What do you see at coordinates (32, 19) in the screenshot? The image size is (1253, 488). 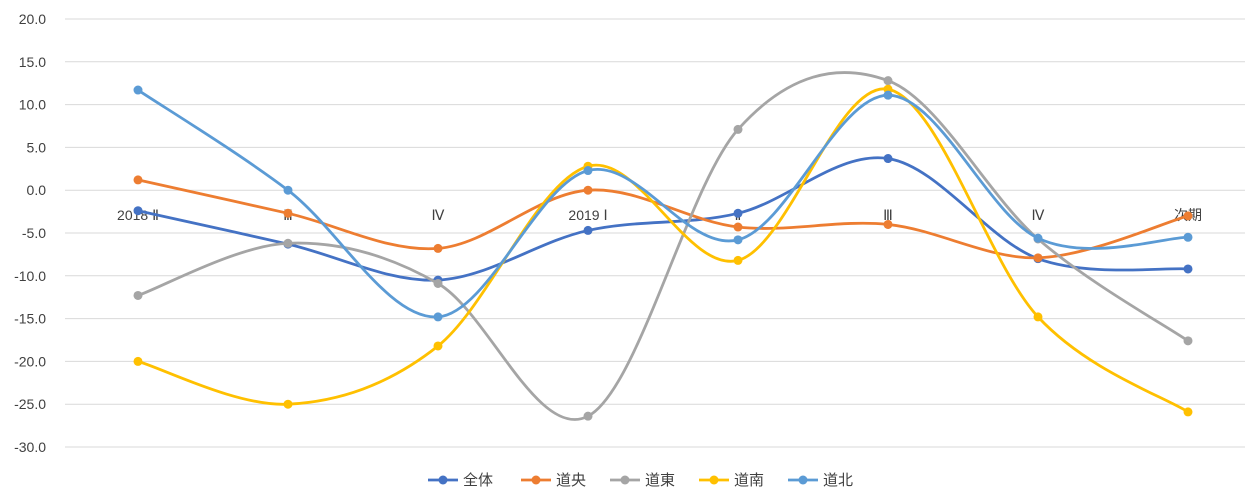 I see `y-tick-label: 20.0` at bounding box center [32, 19].